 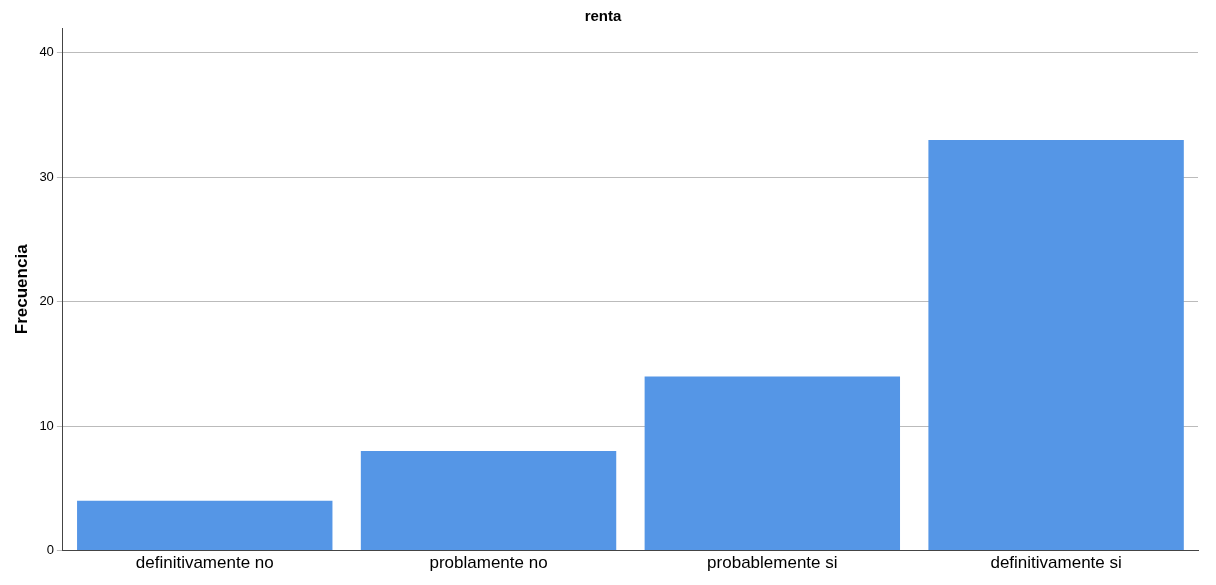 I want to click on y-tick-label: 30, so click(x=46, y=176).